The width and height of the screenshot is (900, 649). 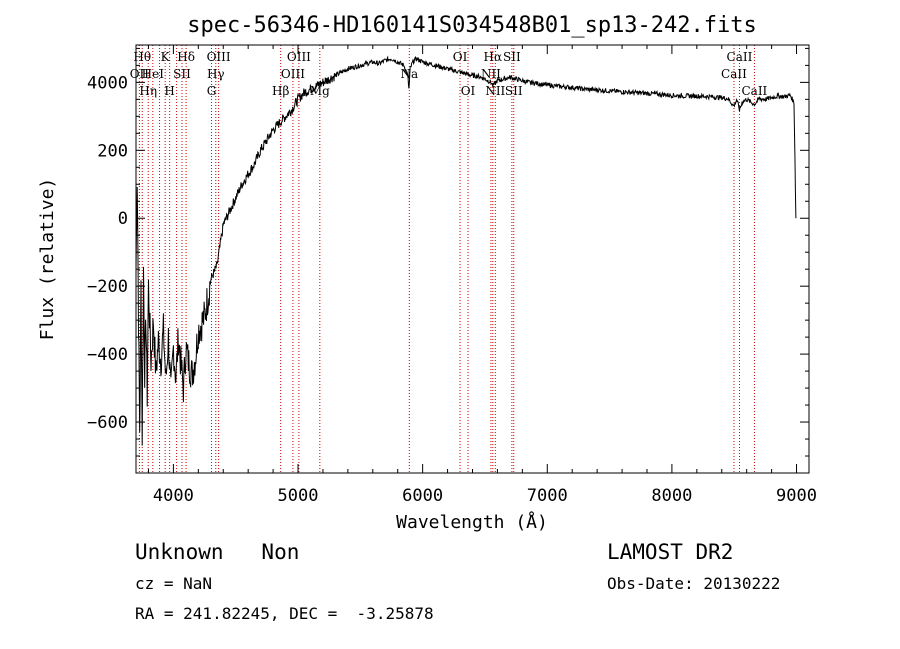 I want to click on redshift-cz: cz = NaN, so click(x=173, y=583).